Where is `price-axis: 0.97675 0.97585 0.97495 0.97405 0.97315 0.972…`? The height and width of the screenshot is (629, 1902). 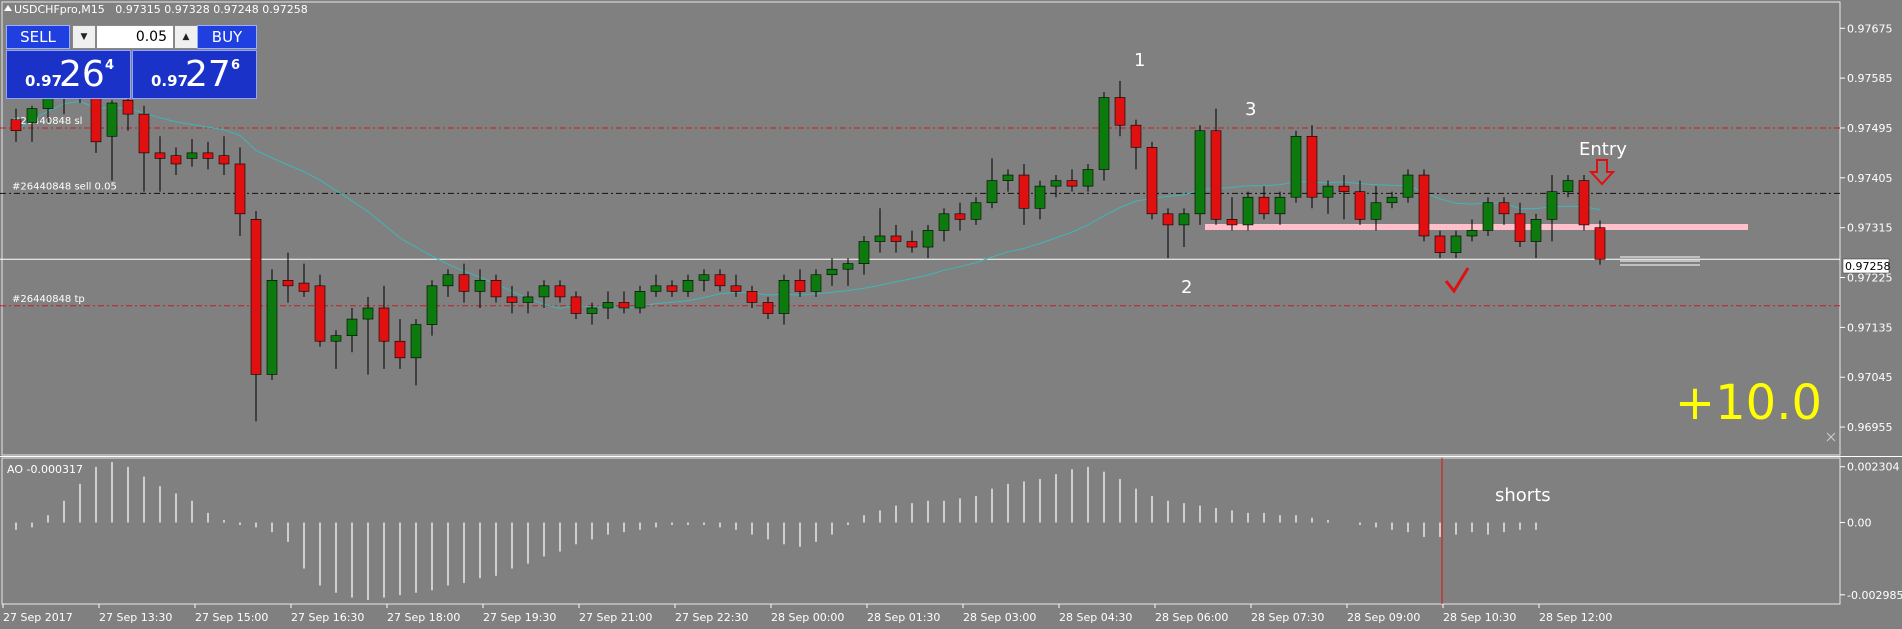
price-axis: 0.97675 0.97585 0.97495 0.97405 0.97315 0.972… is located at coordinates (1866, 228).